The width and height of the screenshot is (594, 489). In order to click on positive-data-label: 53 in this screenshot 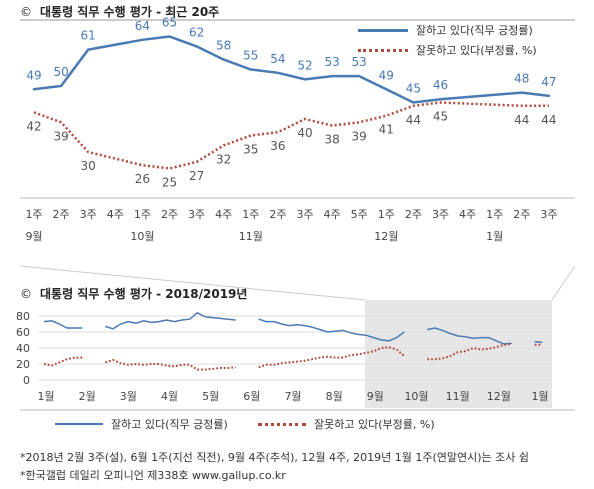, I will do `click(331, 62)`.